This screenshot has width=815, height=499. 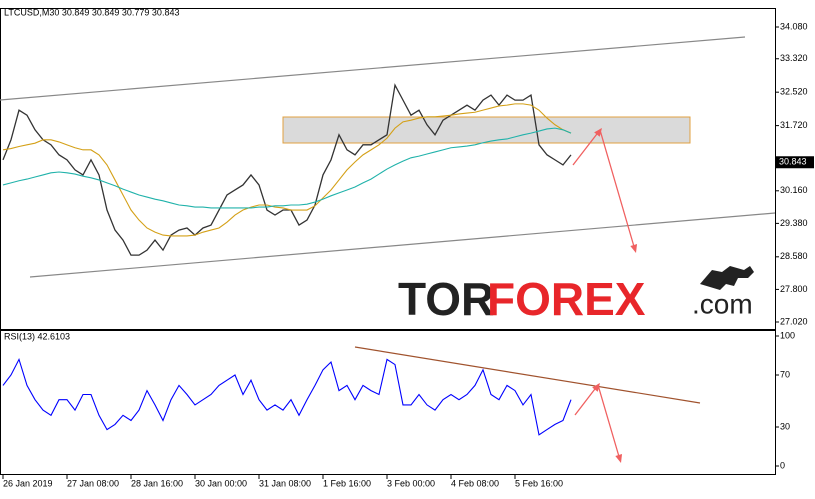 What do you see at coordinates (794, 26) in the screenshot?
I see `y-tick-label: 34.080` at bounding box center [794, 26].